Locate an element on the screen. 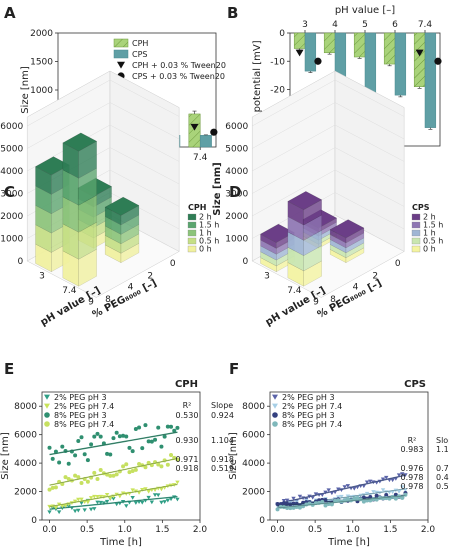 The image size is (449, 550). legend-title: CPH is located at coordinates (197, 207).